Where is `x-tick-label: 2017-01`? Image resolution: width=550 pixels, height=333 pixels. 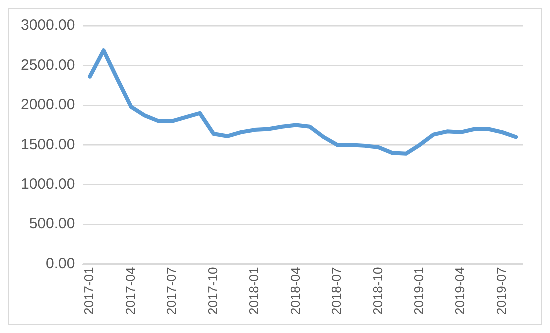 x-tick-label: 2017-01 is located at coordinates (89, 291).